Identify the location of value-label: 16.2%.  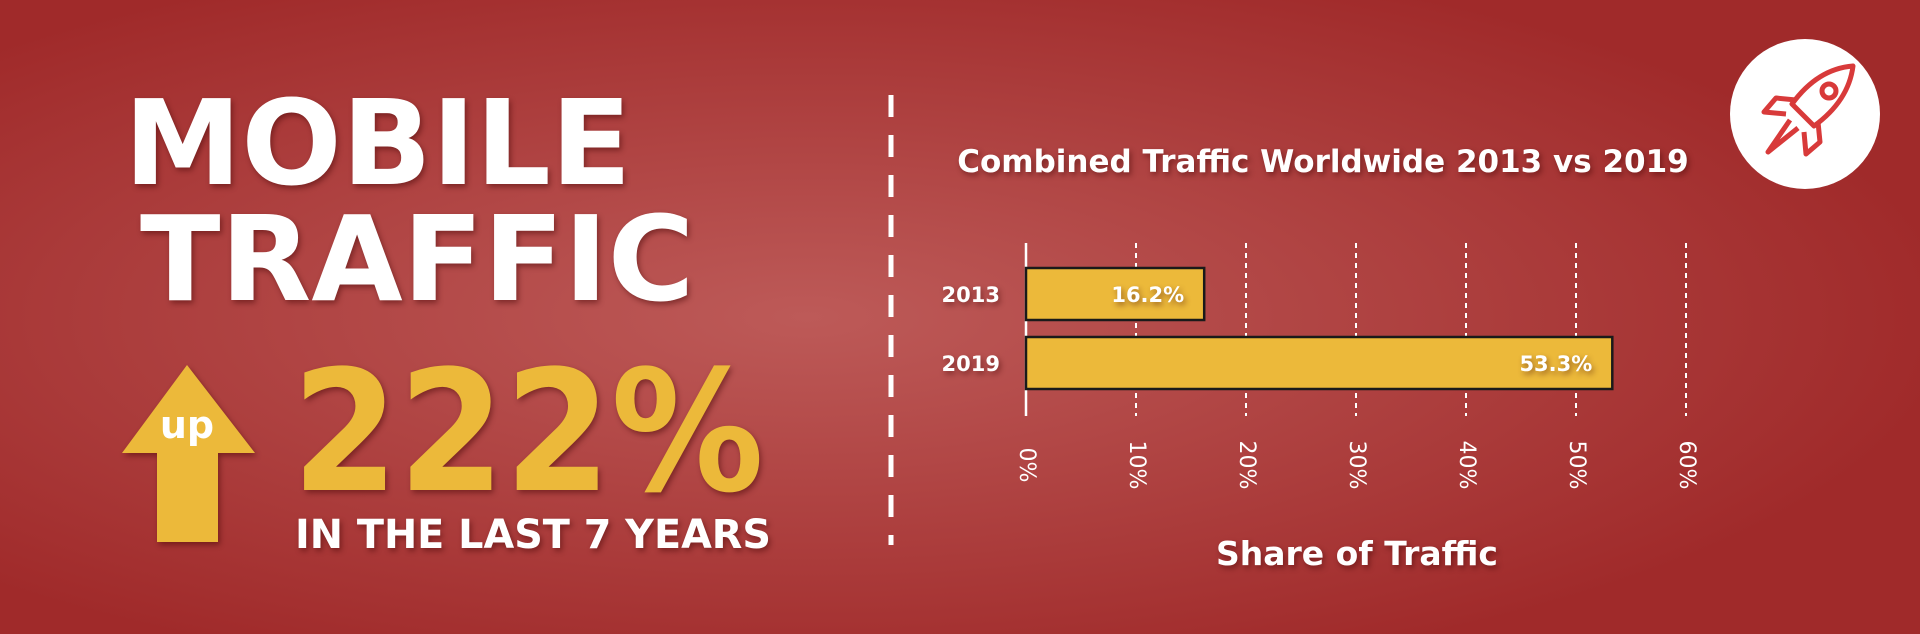
(1147, 295).